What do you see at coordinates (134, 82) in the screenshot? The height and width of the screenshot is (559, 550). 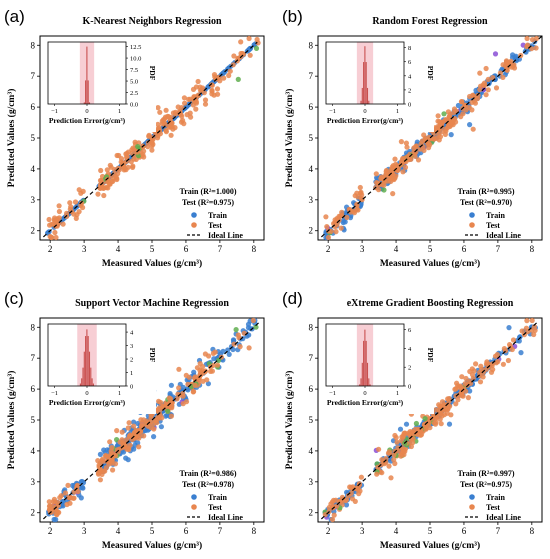 I see `inset-y-tick-label: 5.0` at bounding box center [134, 82].